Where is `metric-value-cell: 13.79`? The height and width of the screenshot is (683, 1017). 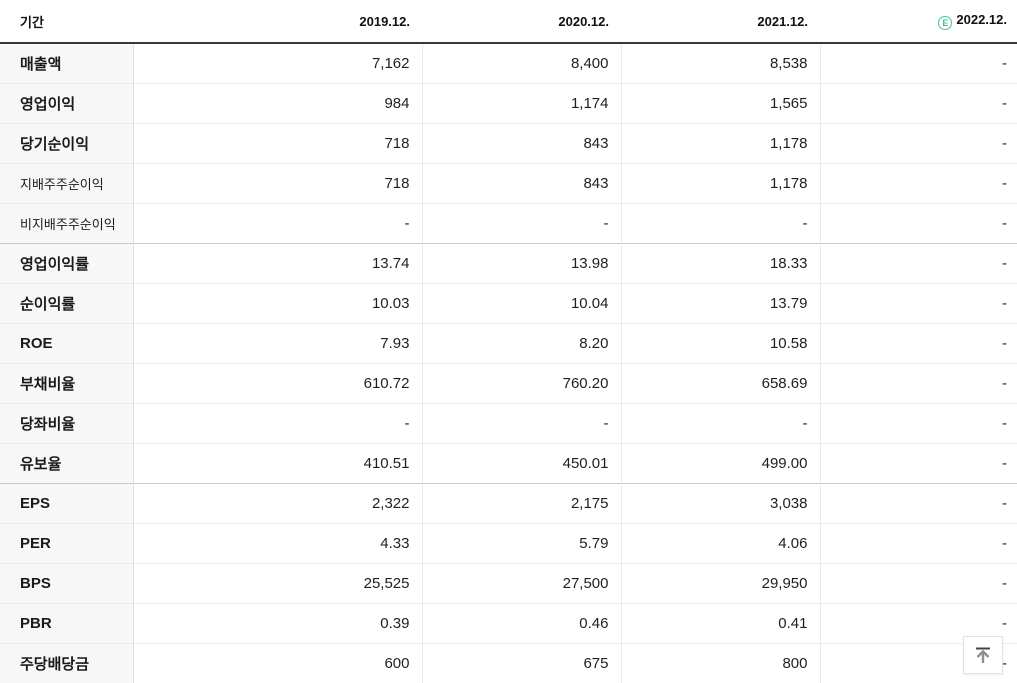
metric-value-cell: 13.79 is located at coordinates (720, 303).